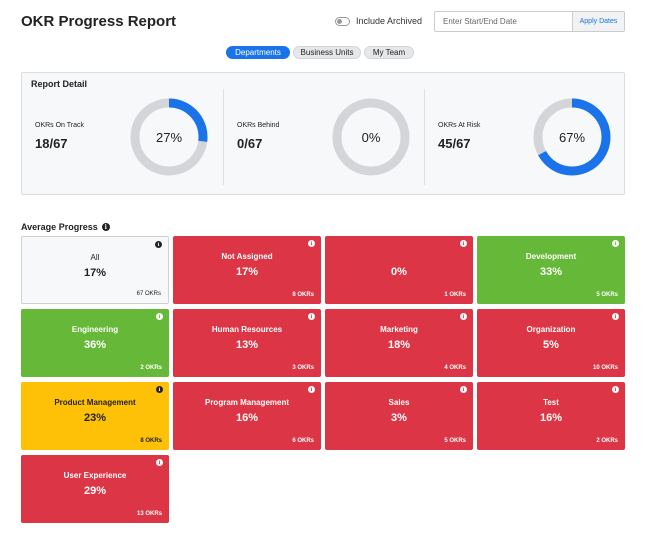  Describe the element at coordinates (59, 84) in the screenshot. I see `report-detail-title: Report Detail` at that location.